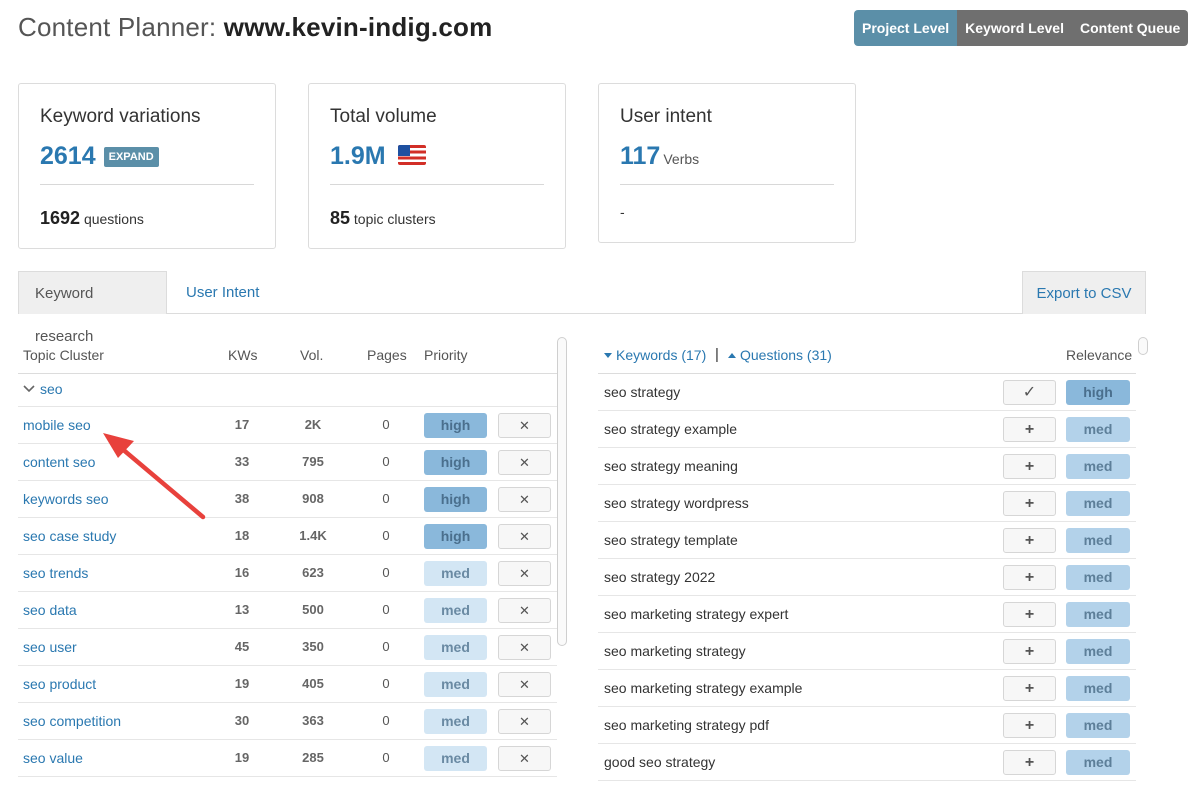  What do you see at coordinates (70, 536) in the screenshot?
I see `topic-link: seo case study` at bounding box center [70, 536].